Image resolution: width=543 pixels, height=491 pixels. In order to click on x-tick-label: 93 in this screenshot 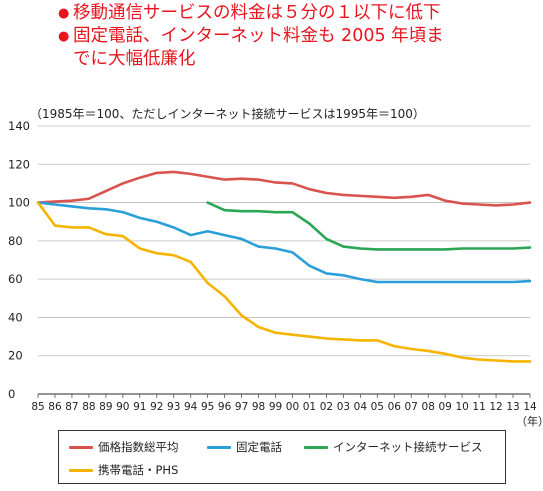, I will do `click(173, 407)`.